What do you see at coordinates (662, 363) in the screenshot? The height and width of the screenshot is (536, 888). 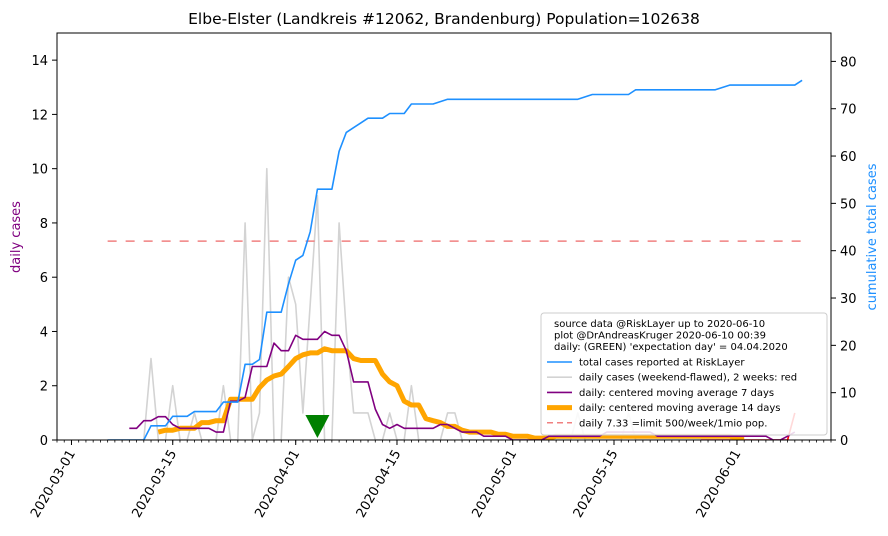 I see `legend-total-label: total cases reported at RiskLayer` at bounding box center [662, 363].